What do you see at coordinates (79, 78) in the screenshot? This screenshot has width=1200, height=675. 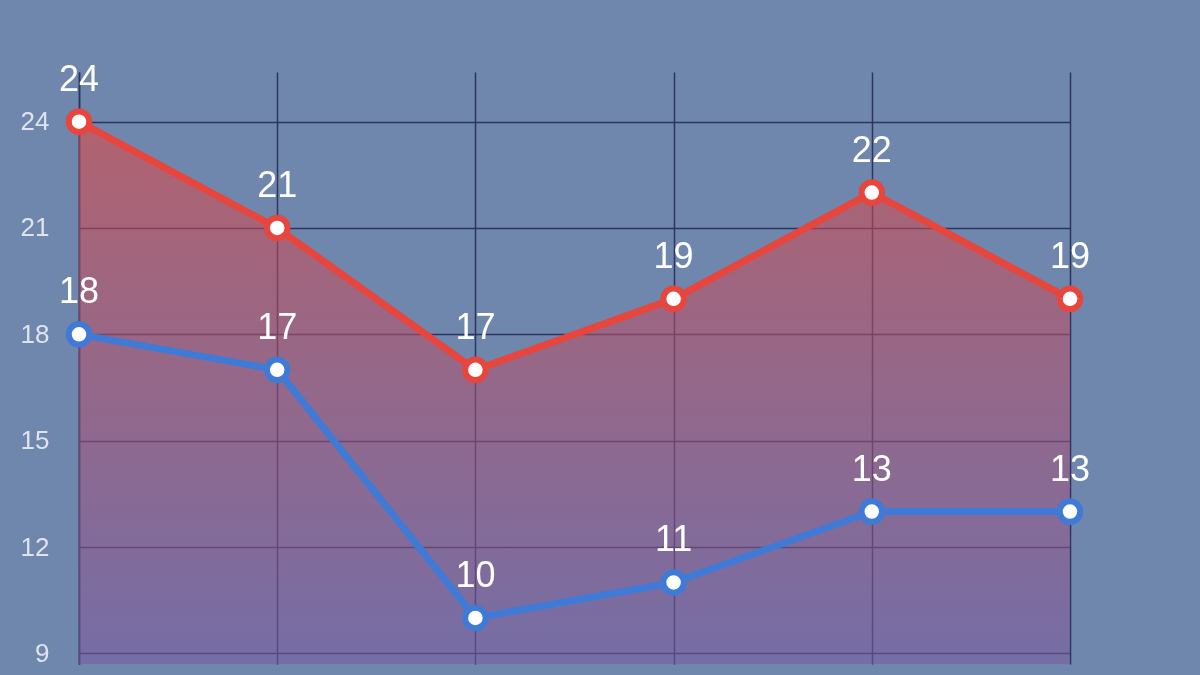 I see `data-label: 24` at bounding box center [79, 78].